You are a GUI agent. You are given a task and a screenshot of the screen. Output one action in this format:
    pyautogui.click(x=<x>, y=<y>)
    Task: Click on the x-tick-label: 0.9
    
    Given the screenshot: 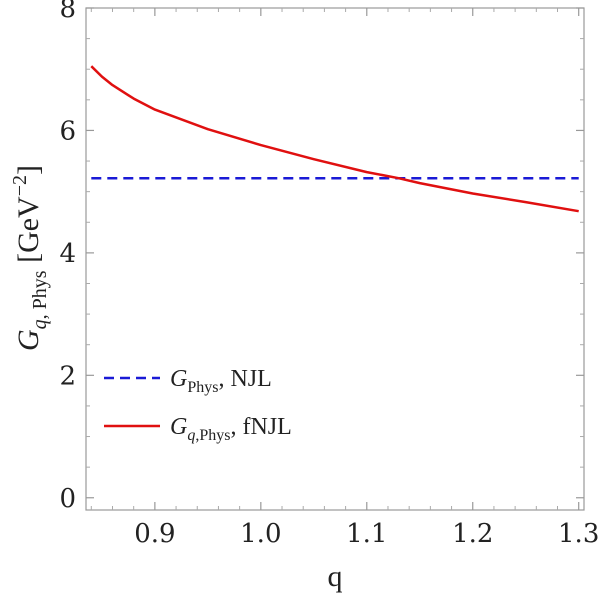 What is the action you would take?
    pyautogui.click(x=154, y=534)
    